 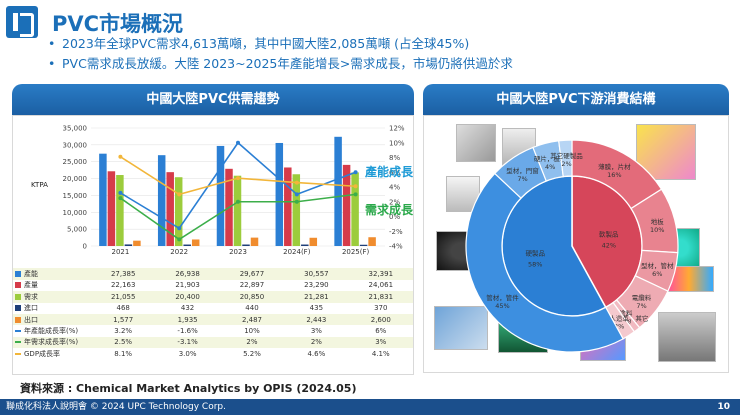 What do you see at coordinates (123, 331) in the screenshot?
I see `table-cell: 3.2%` at bounding box center [123, 331].